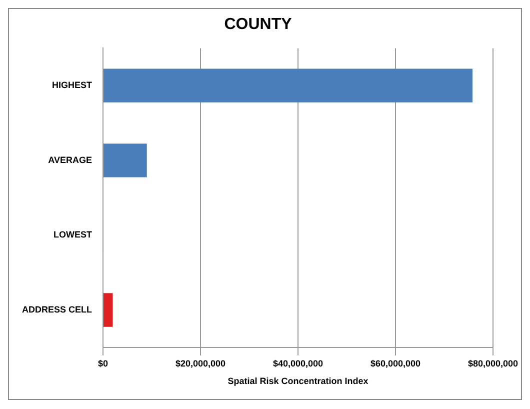 The image size is (530, 409). What do you see at coordinates (57, 309) in the screenshot?
I see `y-tick-label: ADDRESS CELL` at bounding box center [57, 309].